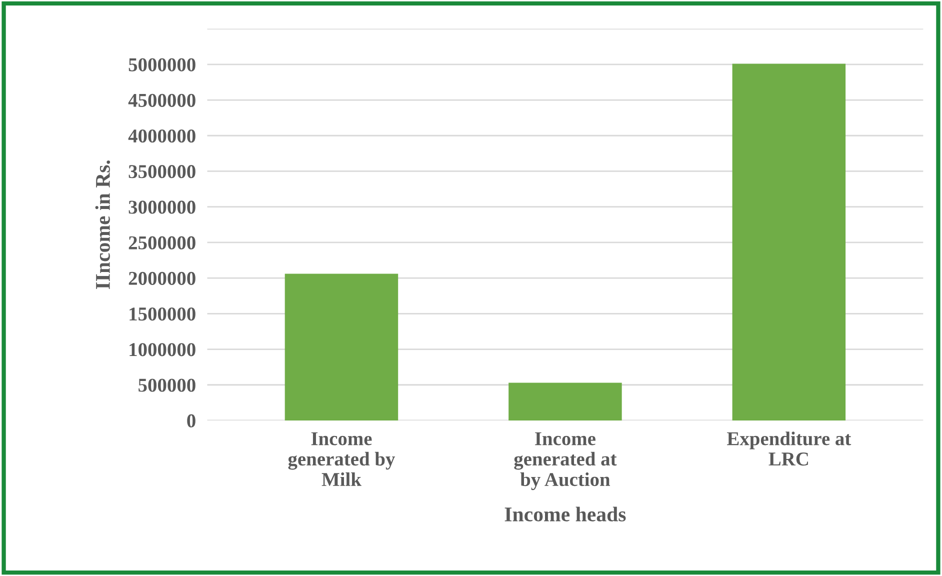 Image resolution: width=942 pixels, height=576 pixels. I want to click on y-tick-label: 1500000, so click(163, 314).